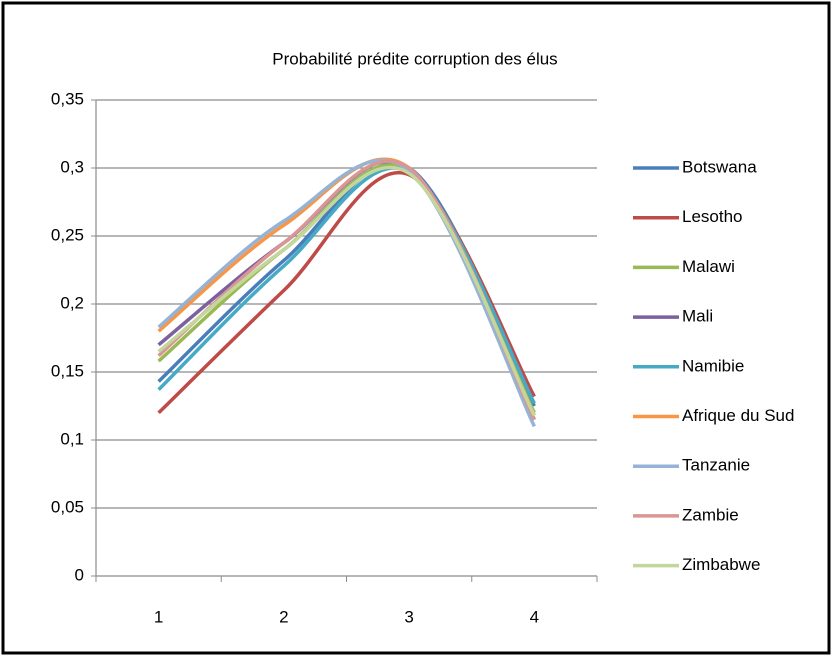  What do you see at coordinates (67, 234) in the screenshot?
I see `y-tick-label: 0,25` at bounding box center [67, 234].